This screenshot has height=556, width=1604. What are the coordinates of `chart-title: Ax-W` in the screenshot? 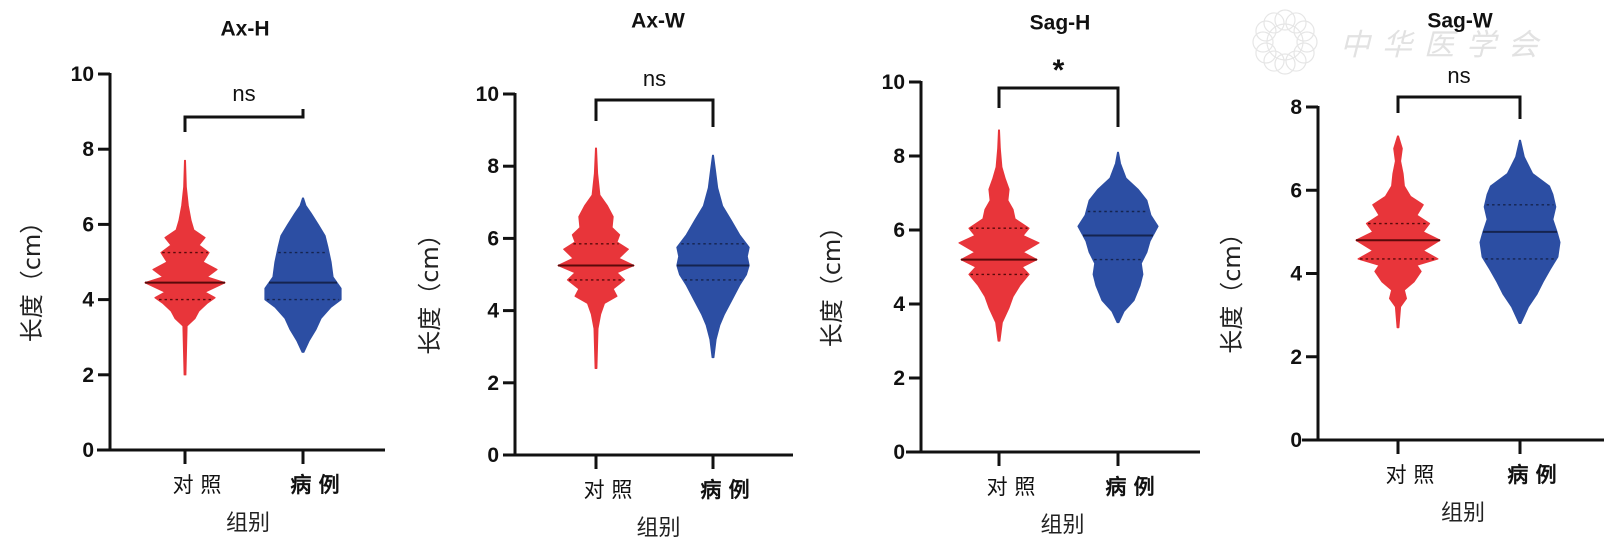 It's located at (658, 21).